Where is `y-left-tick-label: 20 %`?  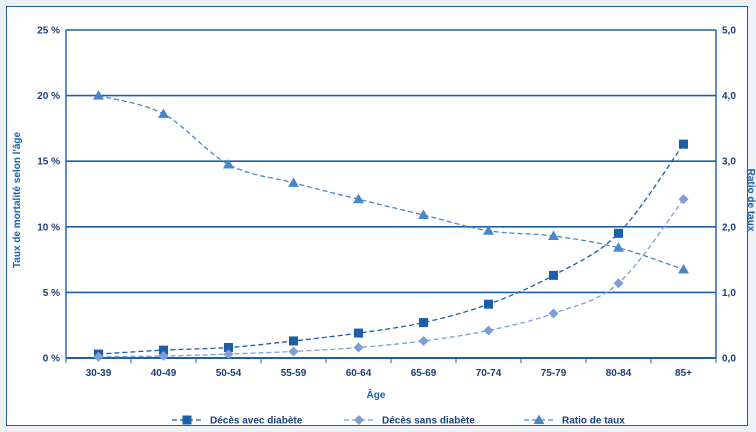 y-left-tick-label: 20 % is located at coordinates (48, 96).